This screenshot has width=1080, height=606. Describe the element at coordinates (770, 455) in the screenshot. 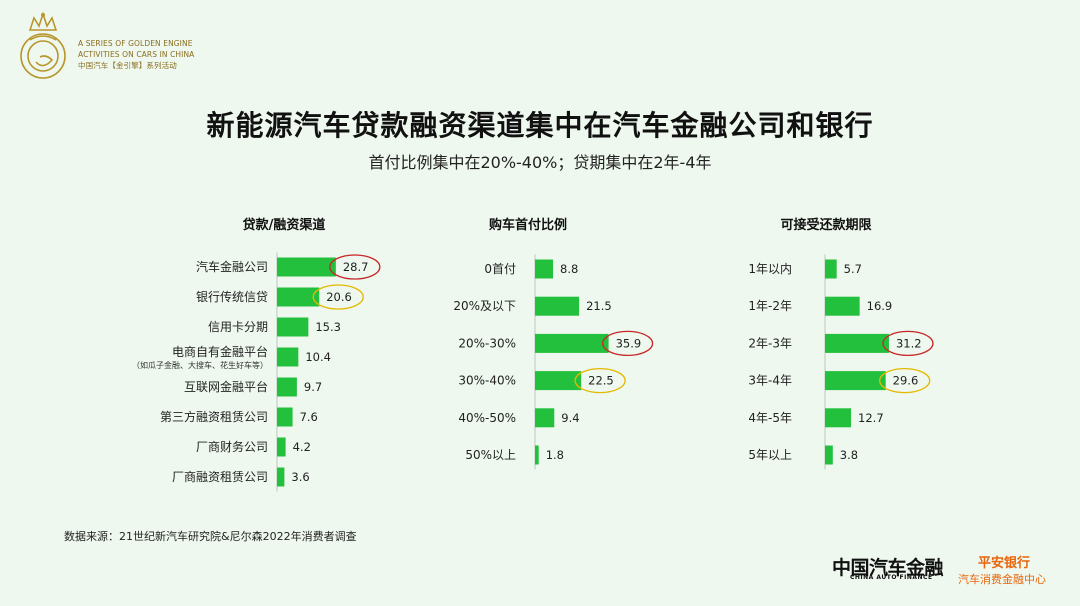

I see `category-label: 5年以上` at that location.